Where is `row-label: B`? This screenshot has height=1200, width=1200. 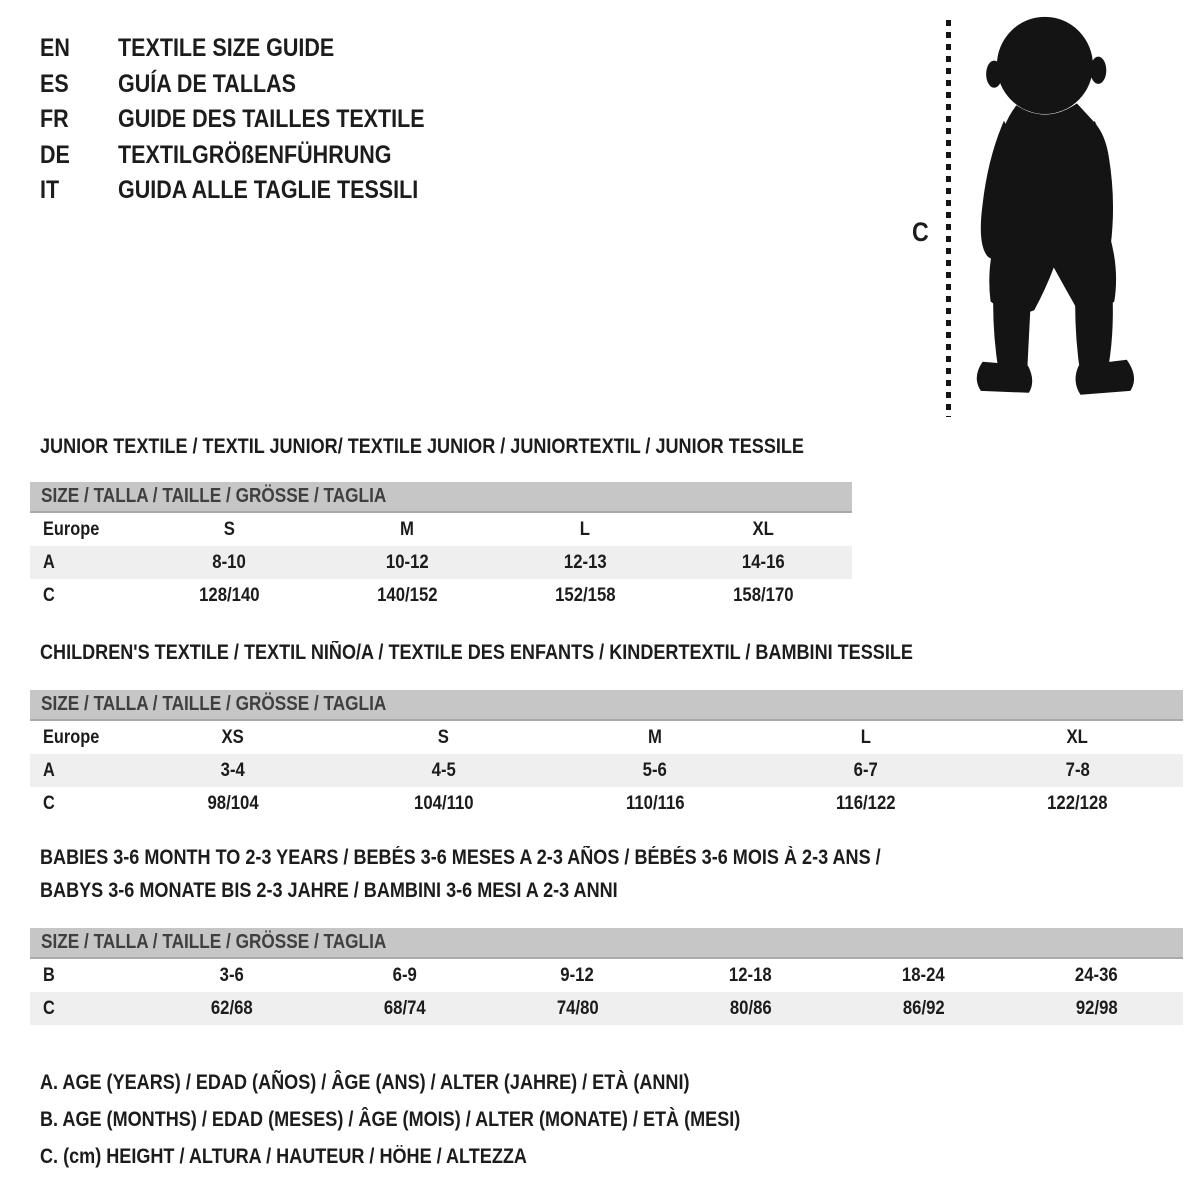
row-label: B is located at coordinates (87, 976).